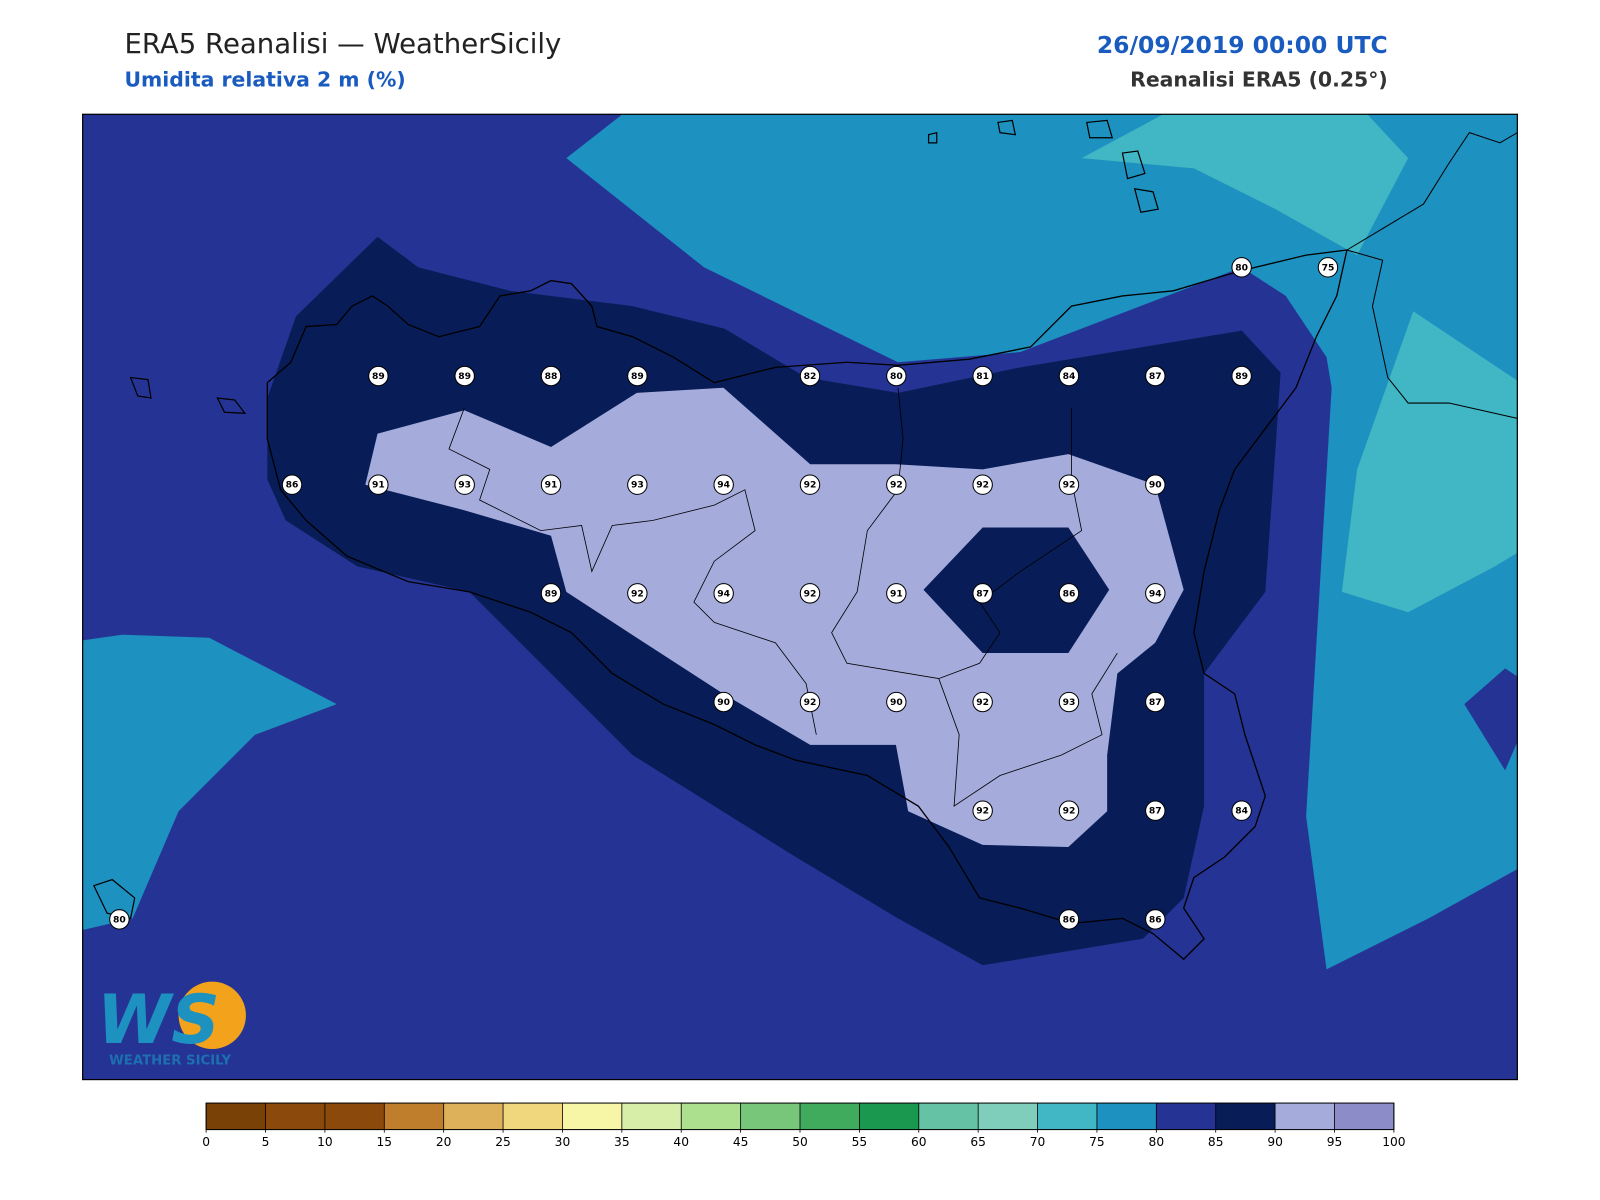 The width and height of the screenshot is (1600, 1200). Describe the element at coordinates (212, 1015) in the screenshot. I see `logo-sun` at that location.